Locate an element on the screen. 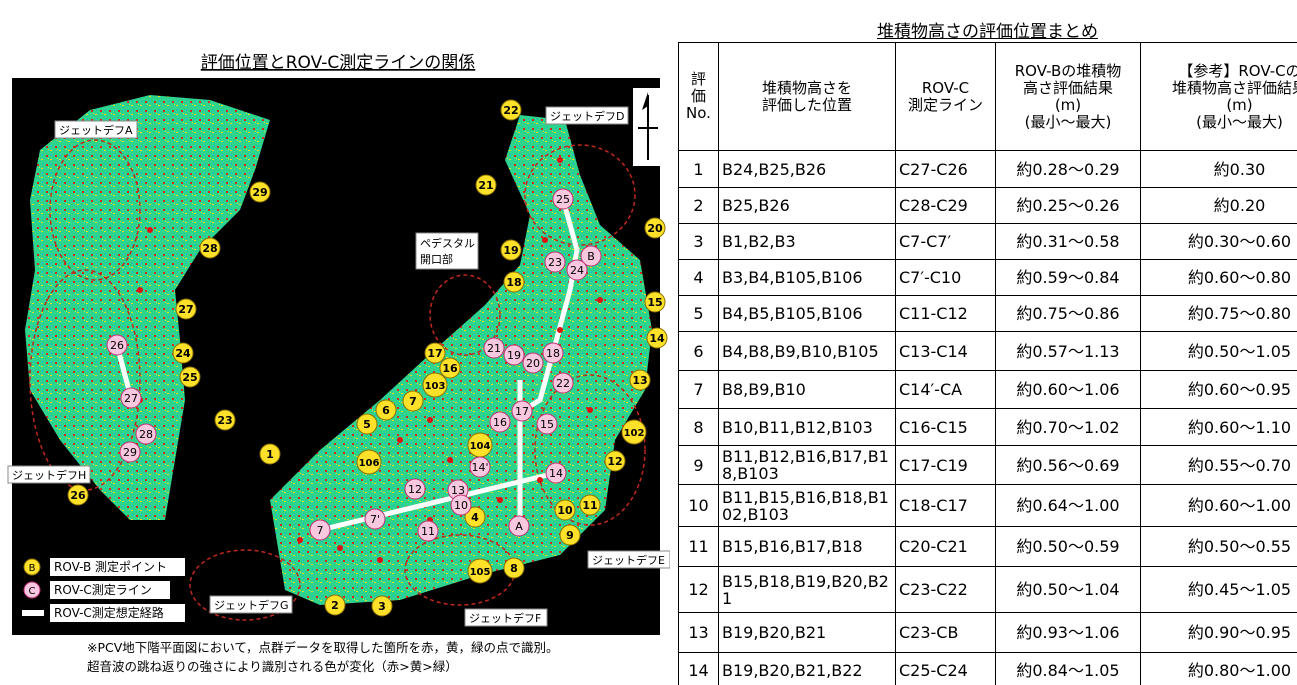  table-cell: B4,B5,B105,B106 is located at coordinates (807, 313).